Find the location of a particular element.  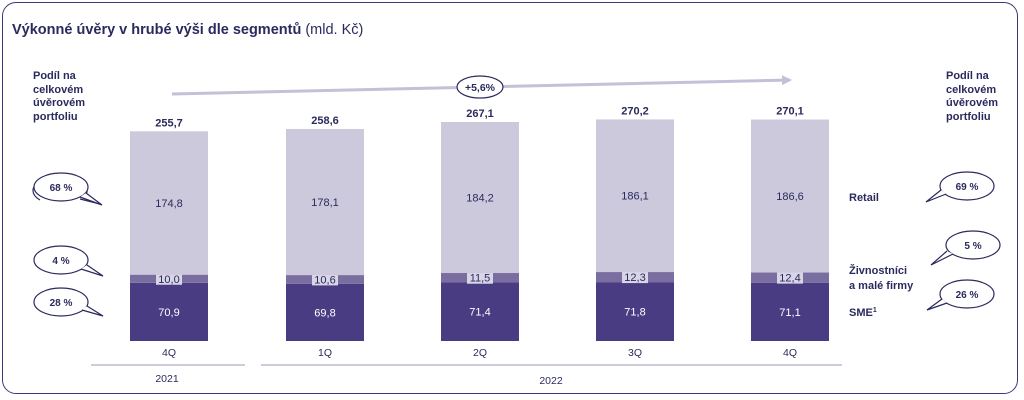

total-label: 270,2 is located at coordinates (635, 111).